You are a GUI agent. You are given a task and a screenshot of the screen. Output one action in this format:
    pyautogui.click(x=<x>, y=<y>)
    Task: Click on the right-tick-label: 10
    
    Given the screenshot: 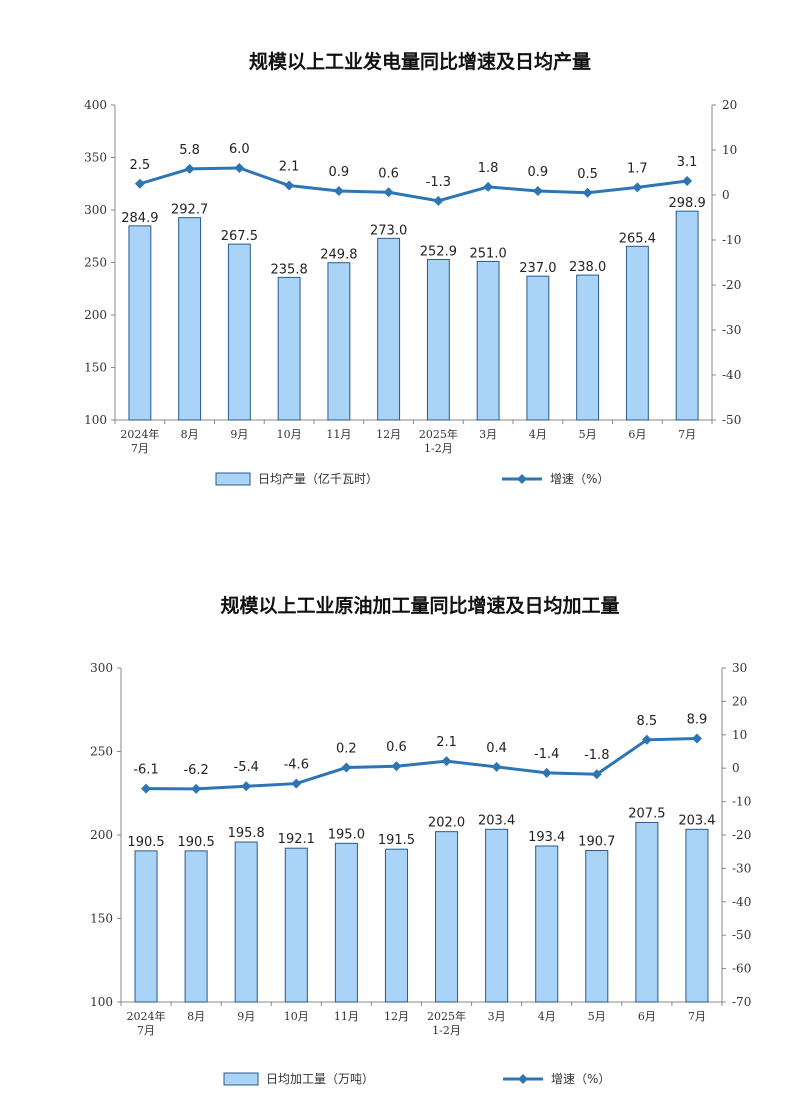 What is the action you would take?
    pyautogui.click(x=729, y=150)
    